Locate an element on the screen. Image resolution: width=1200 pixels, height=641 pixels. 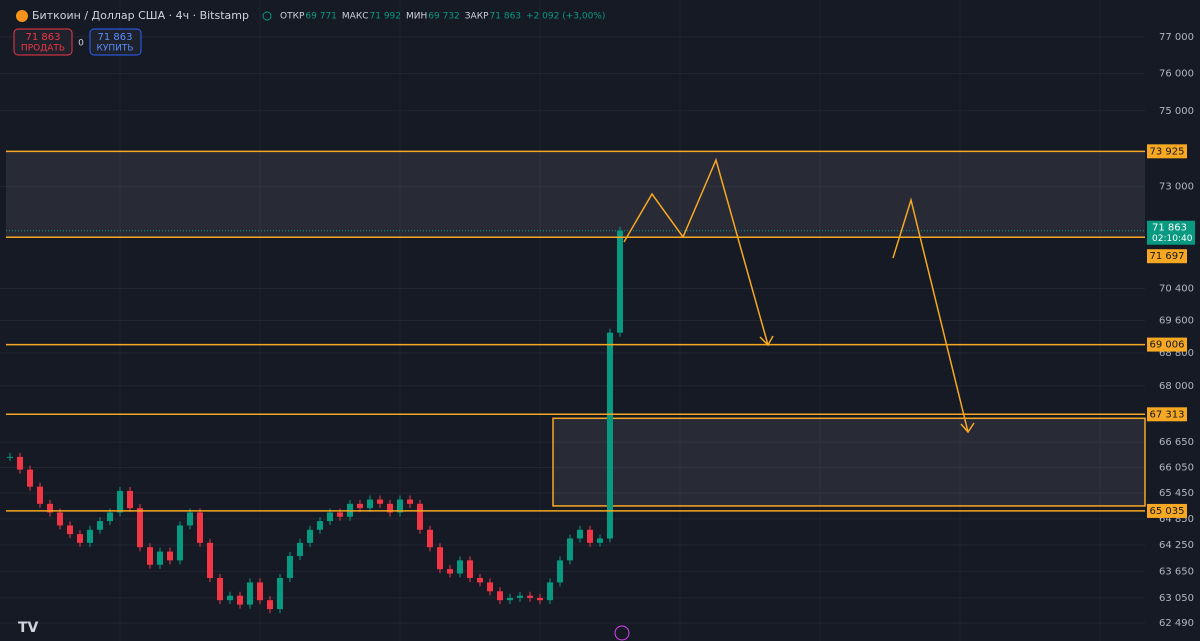
level-label: 73 925 is located at coordinates (1167, 151).